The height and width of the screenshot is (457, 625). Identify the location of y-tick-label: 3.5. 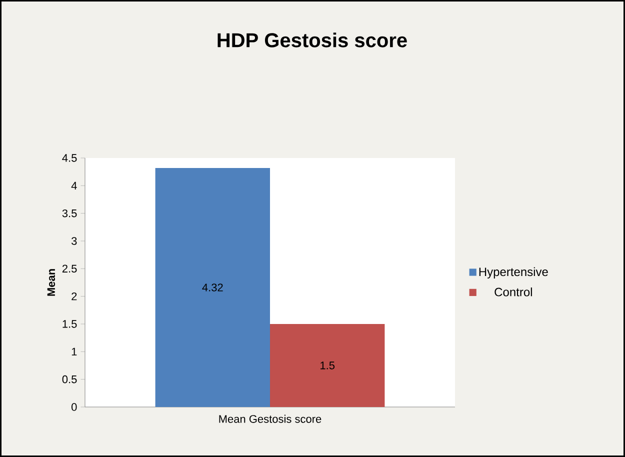
(69, 213).